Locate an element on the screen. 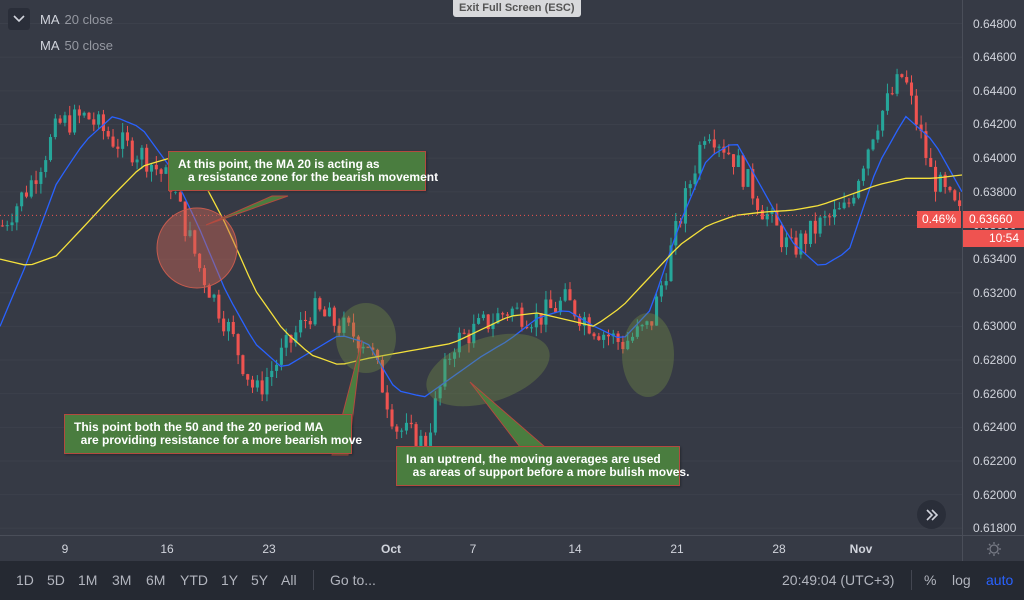  range-button-5d: 5D is located at coordinates (56, 580).